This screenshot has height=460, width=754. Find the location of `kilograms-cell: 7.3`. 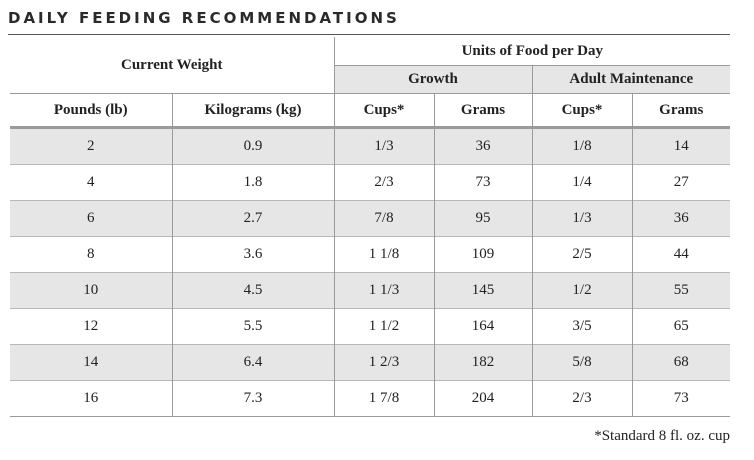

kilograms-cell: 7.3 is located at coordinates (252, 398).